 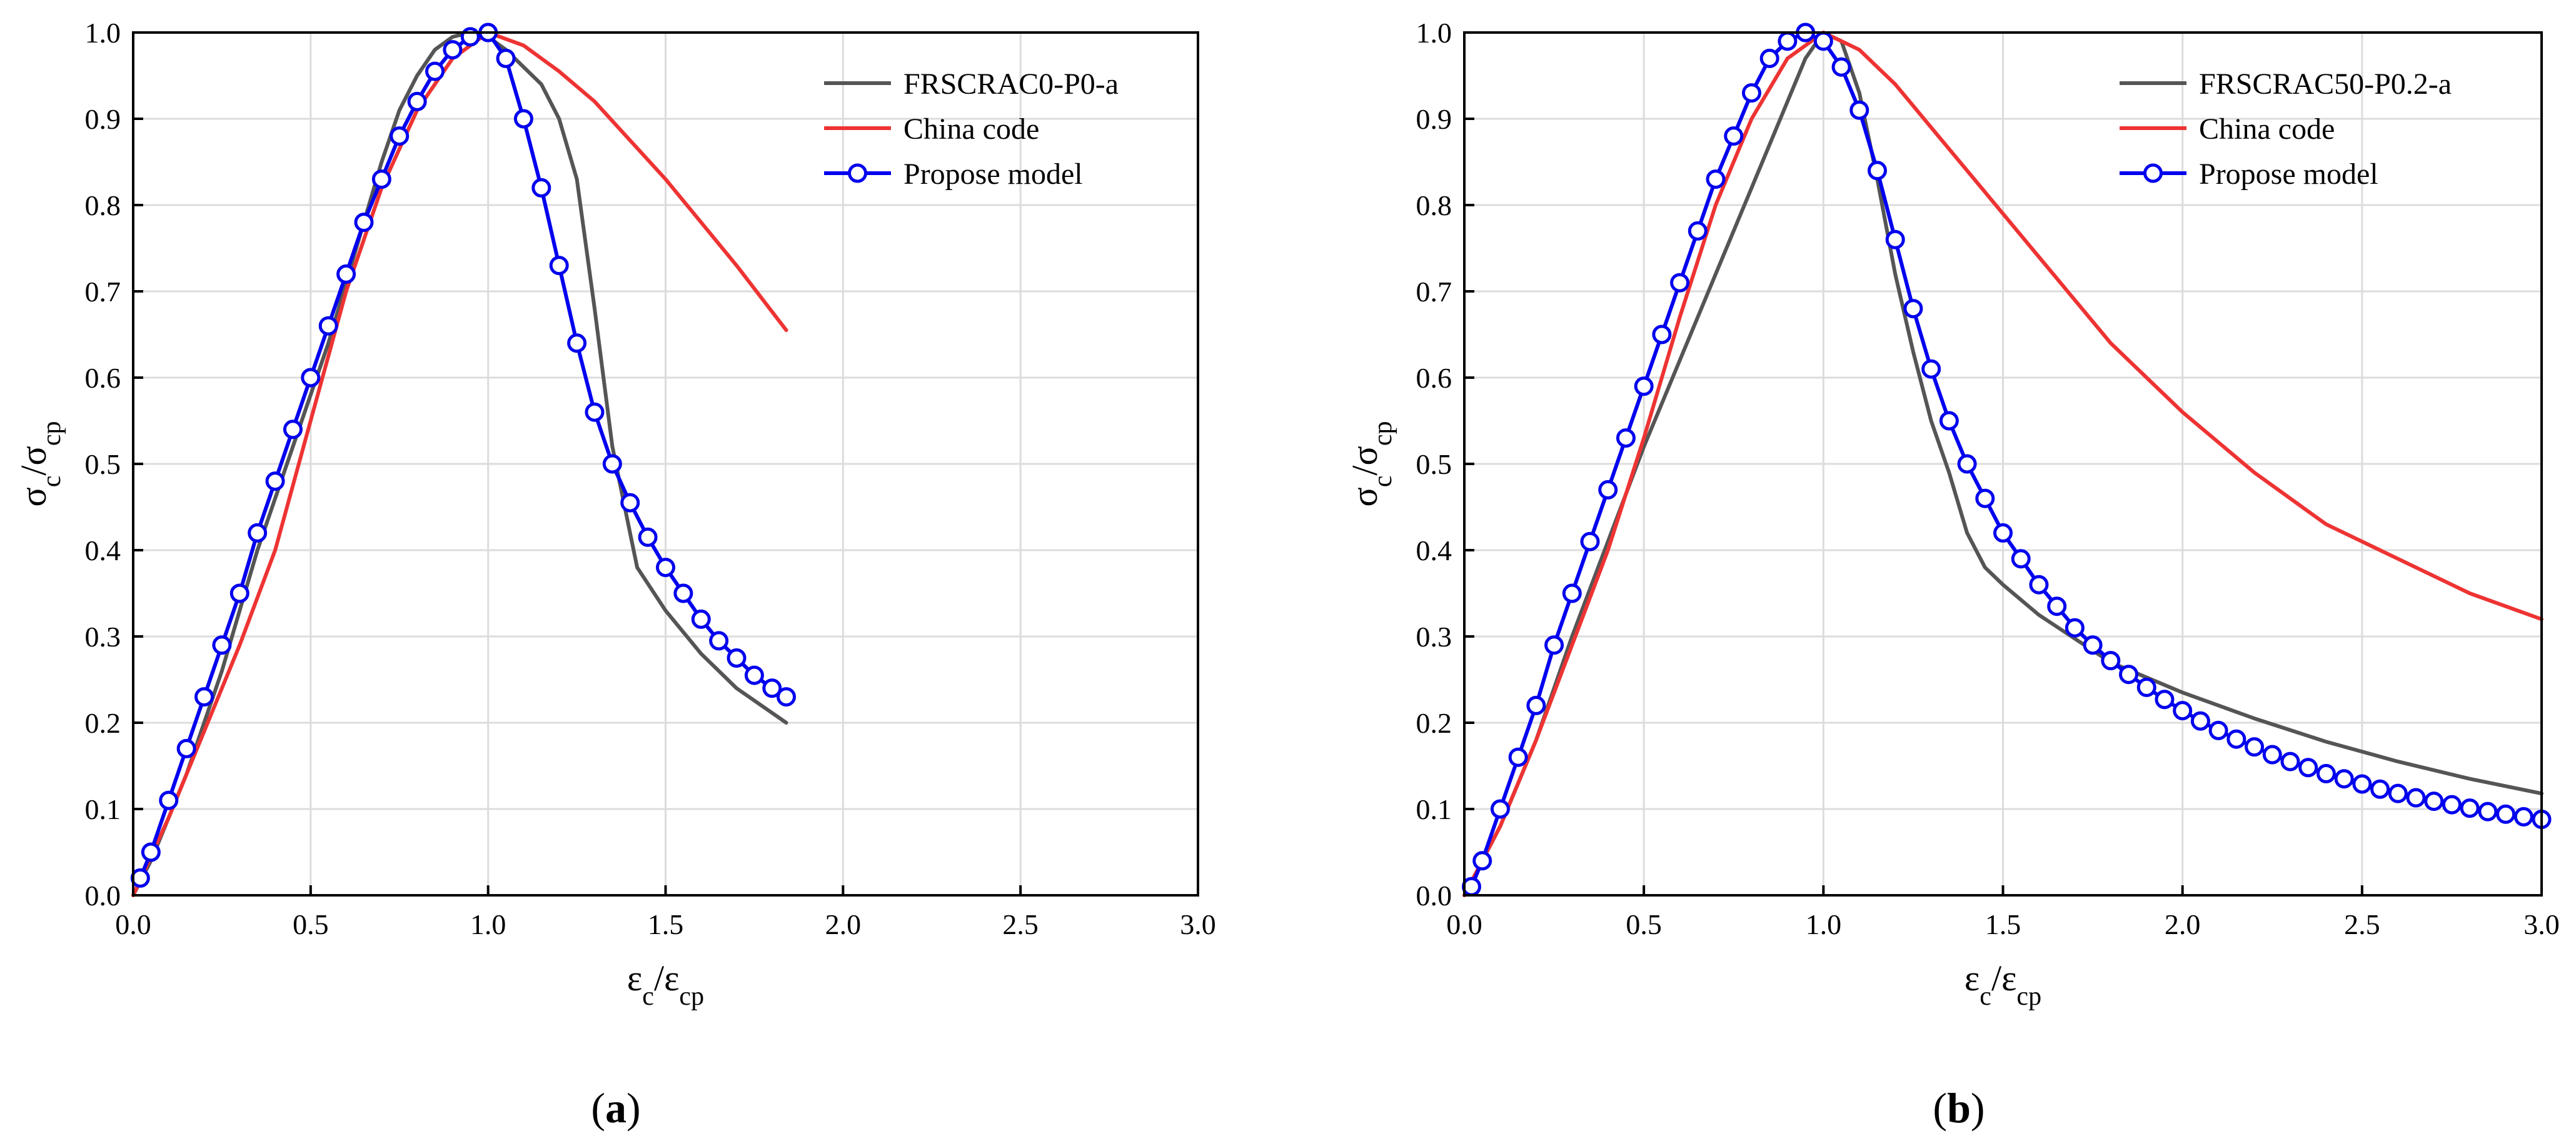 I want to click on legend-label: FRSCRAC50-P0.2-a, so click(x=2325, y=84).